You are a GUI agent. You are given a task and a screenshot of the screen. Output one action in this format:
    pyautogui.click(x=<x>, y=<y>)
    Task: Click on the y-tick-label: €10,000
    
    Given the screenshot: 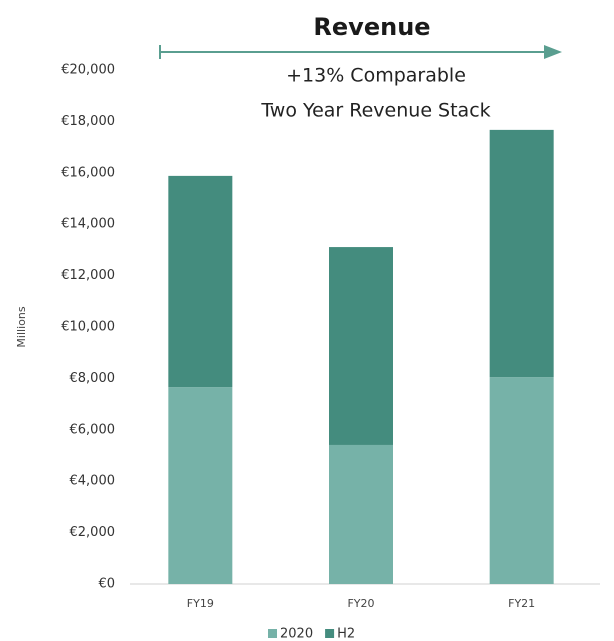 What is the action you would take?
    pyautogui.click(x=88, y=327)
    